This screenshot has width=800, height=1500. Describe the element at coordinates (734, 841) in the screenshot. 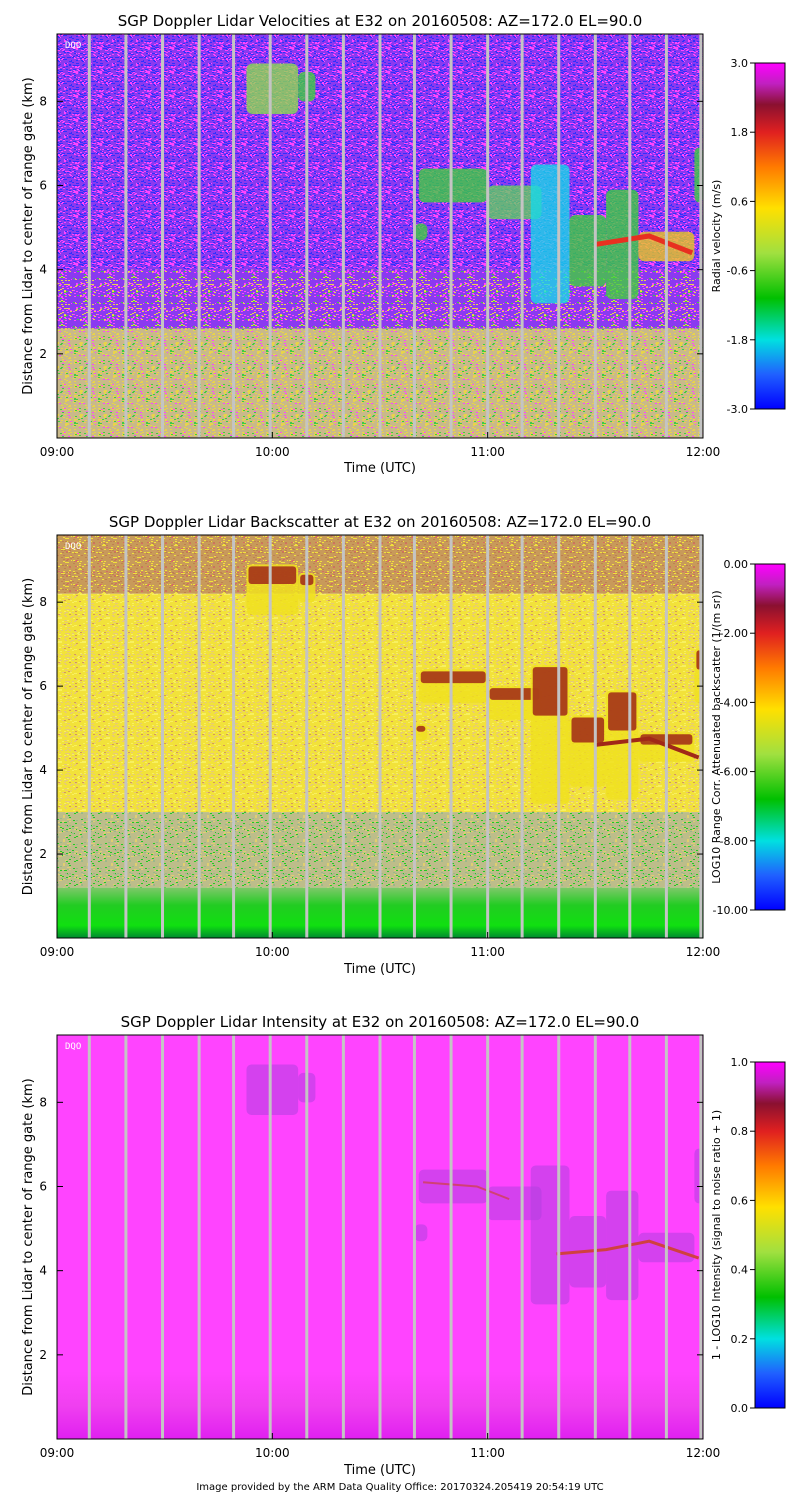

I see `colorbar-tick-label: -8.00` at that location.